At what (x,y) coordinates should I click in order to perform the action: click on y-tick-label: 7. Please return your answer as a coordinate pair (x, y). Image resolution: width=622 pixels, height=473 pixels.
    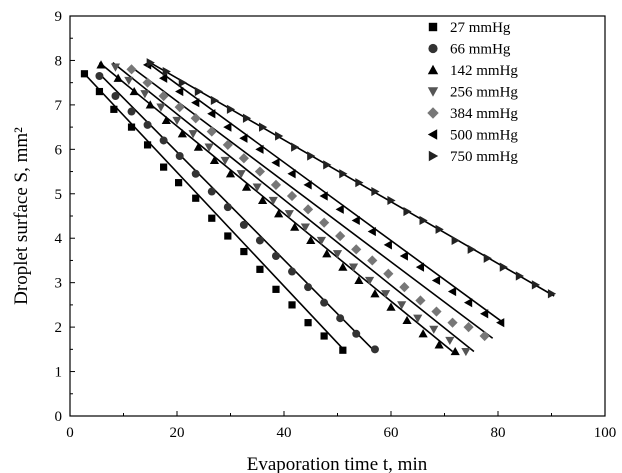
    Looking at the image, I should click on (59, 106).